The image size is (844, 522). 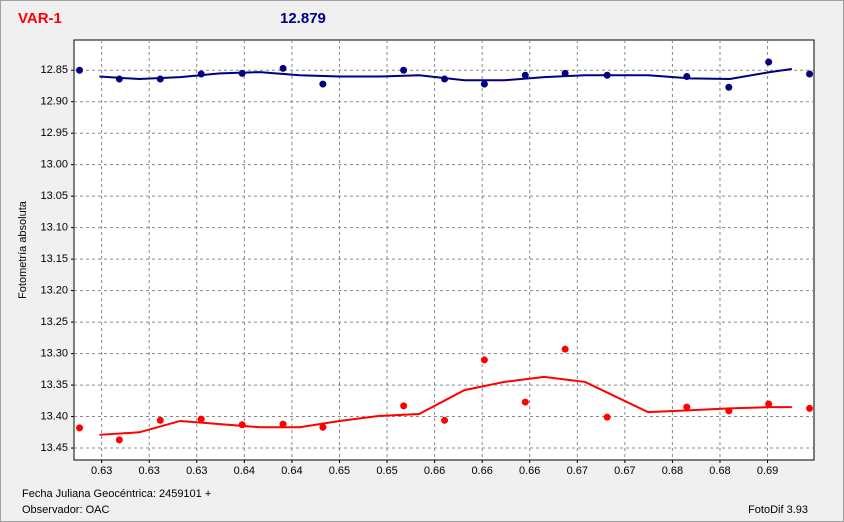 I want to click on y-tick-label: 13.20, so click(x=54, y=291).